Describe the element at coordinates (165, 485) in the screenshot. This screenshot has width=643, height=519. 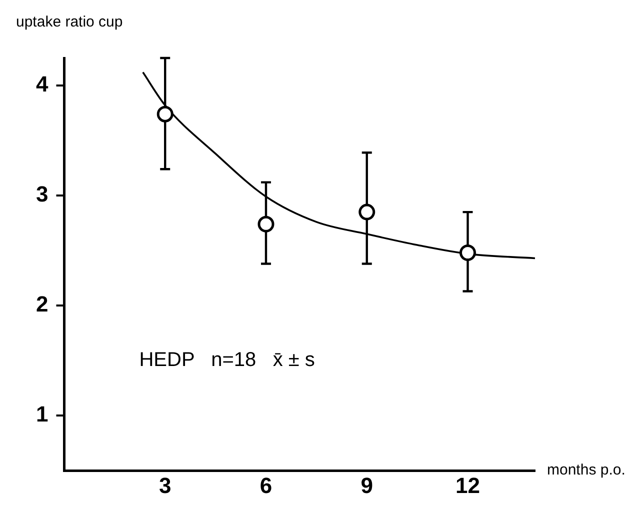
I see `x-tick-label: 3` at that location.